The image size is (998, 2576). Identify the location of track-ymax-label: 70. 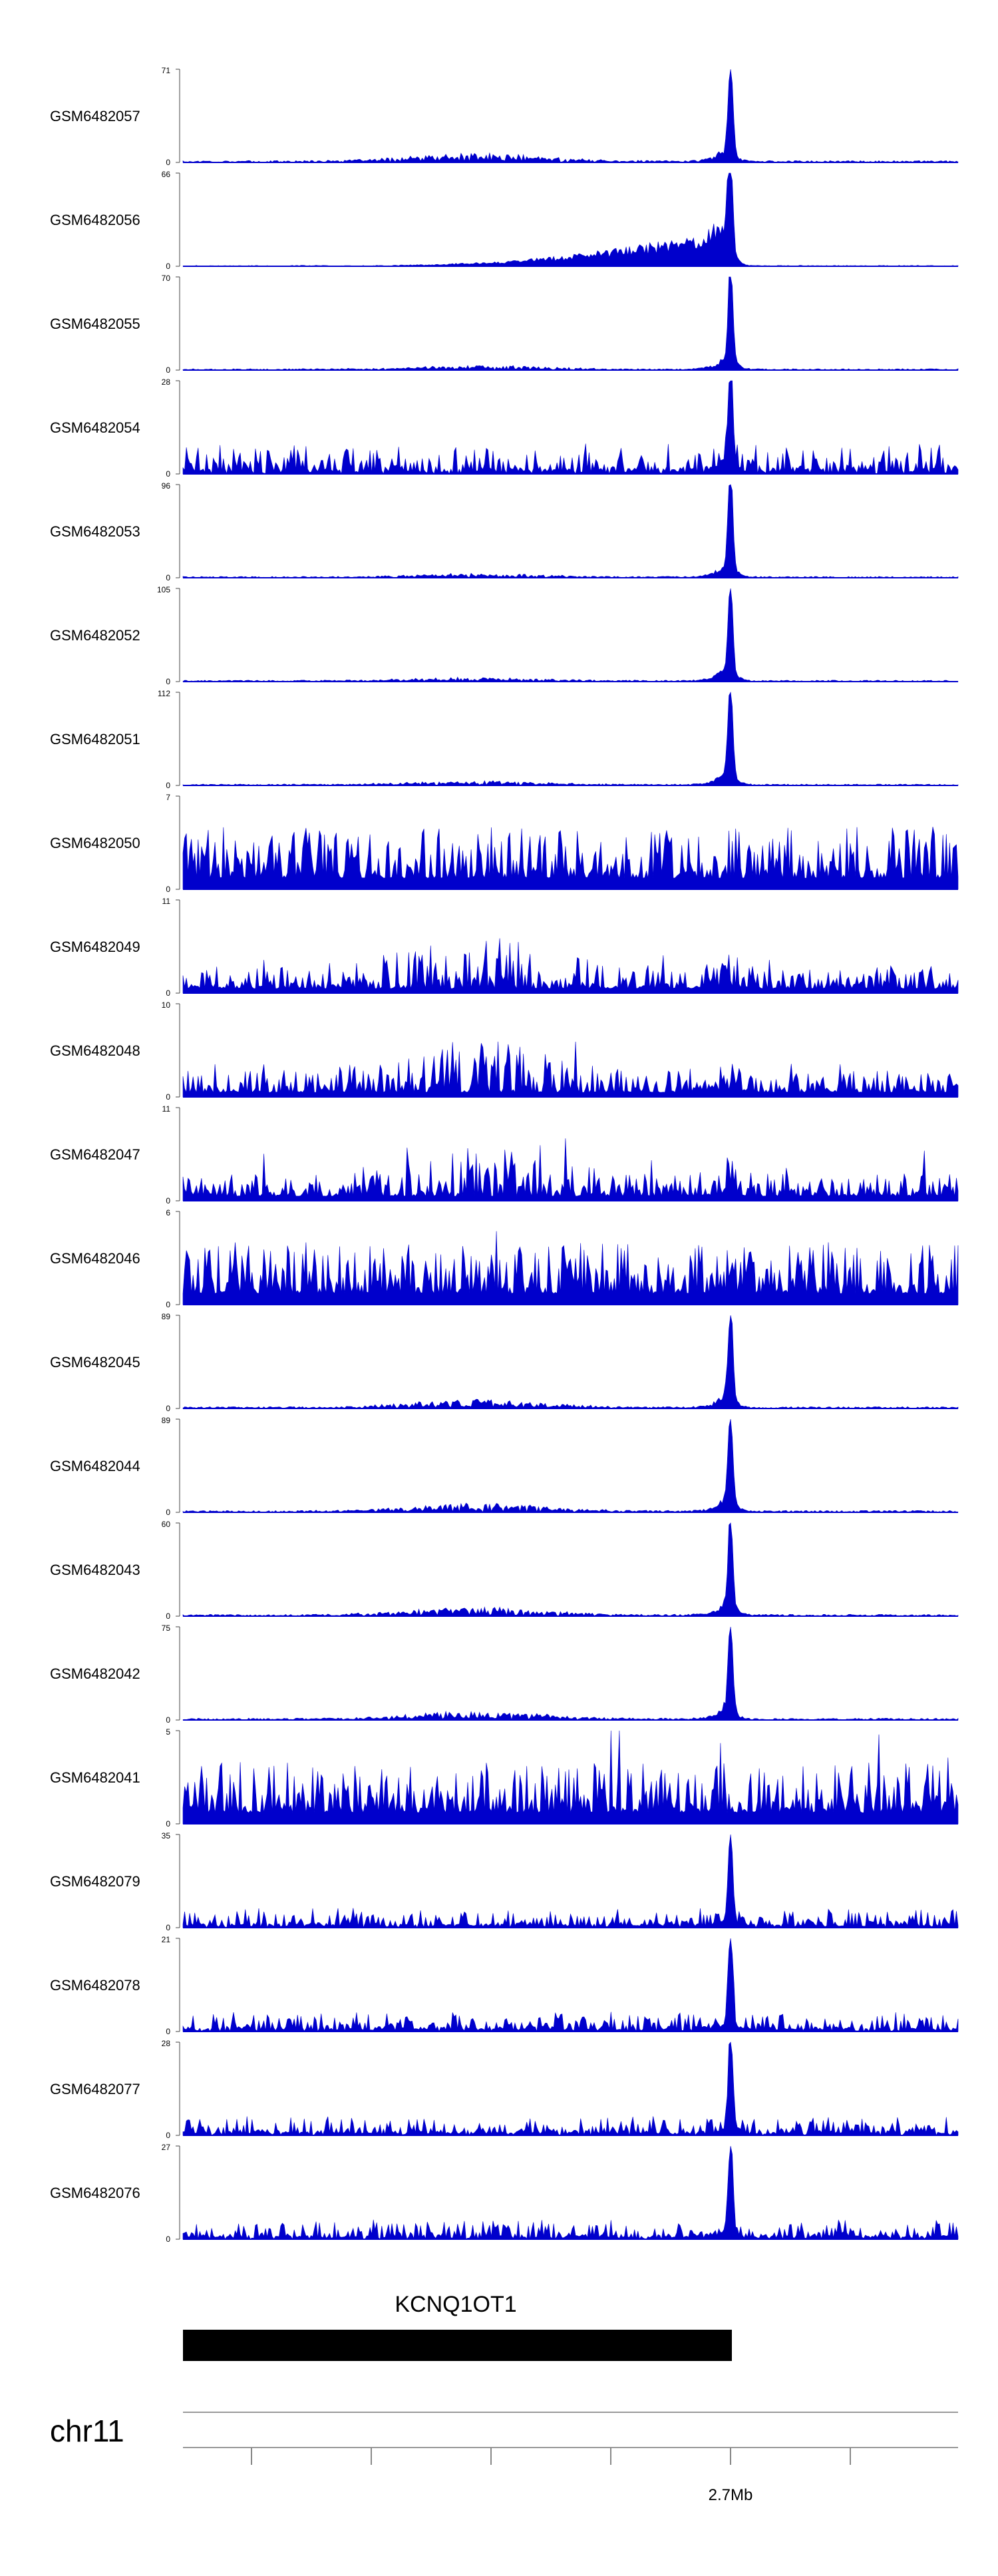
(166, 278).